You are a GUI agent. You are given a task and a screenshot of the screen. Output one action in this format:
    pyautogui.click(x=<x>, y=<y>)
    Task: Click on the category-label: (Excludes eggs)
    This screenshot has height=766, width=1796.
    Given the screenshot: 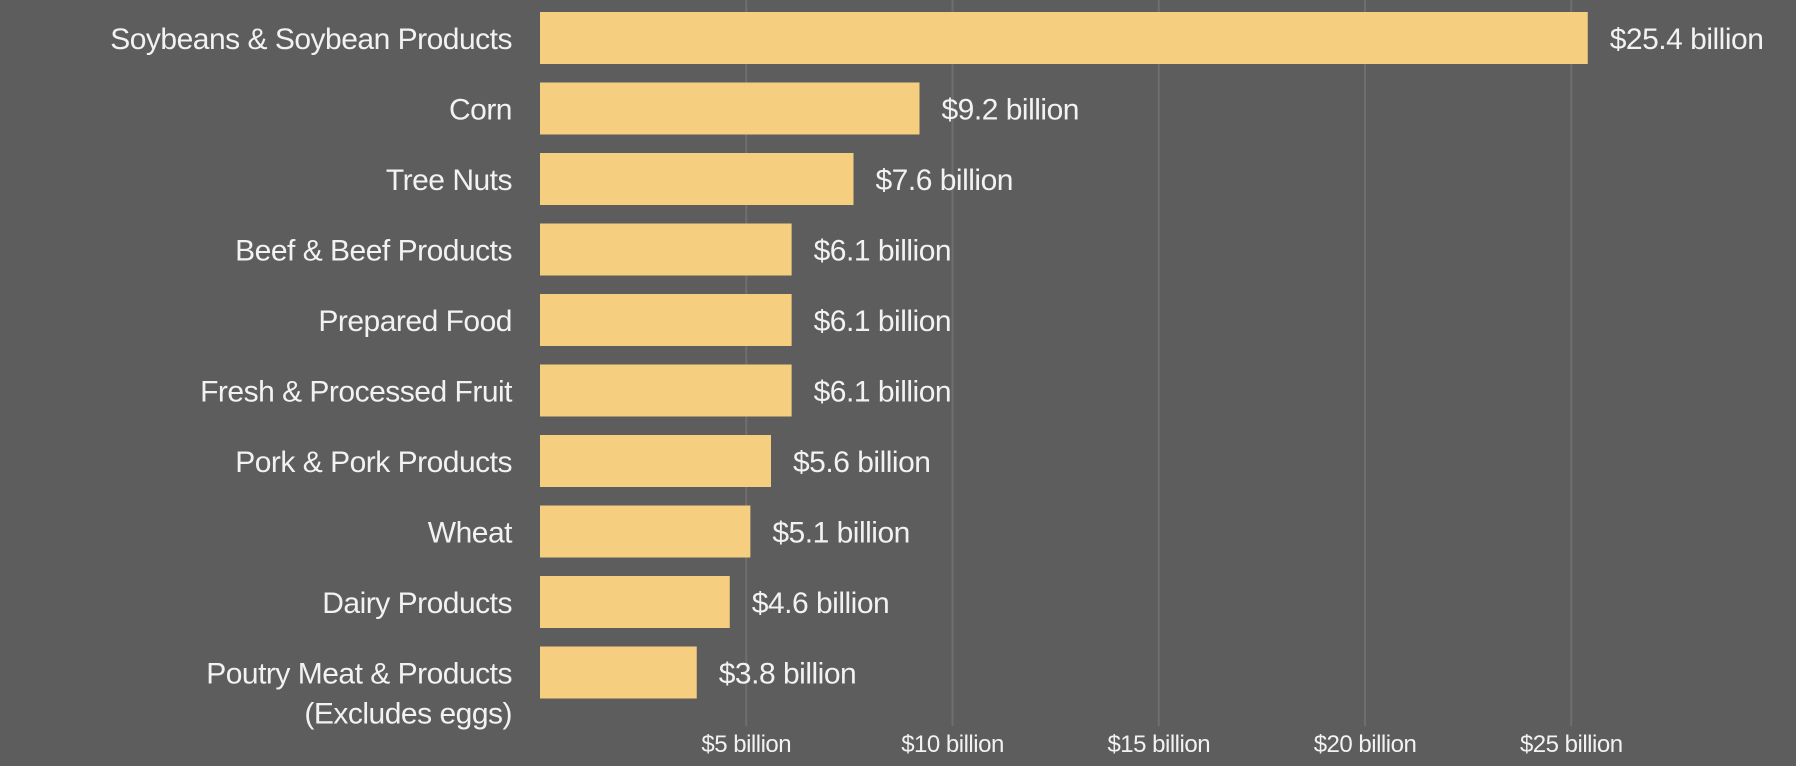 What is the action you would take?
    pyautogui.click(x=408, y=714)
    